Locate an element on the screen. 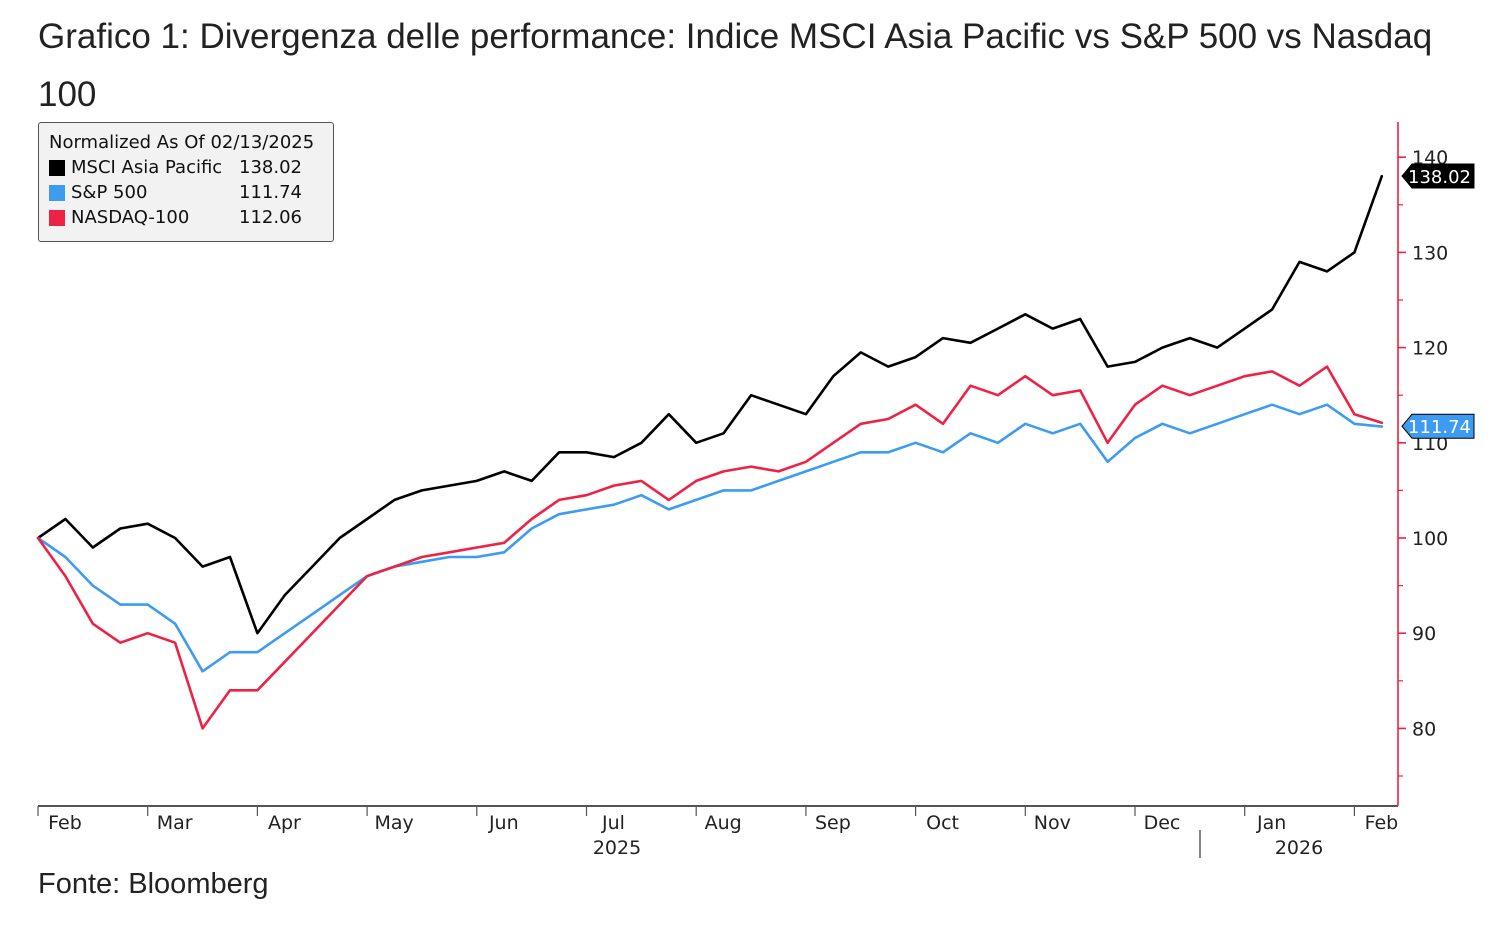 The image size is (1500, 934). y-tick-label: 100 is located at coordinates (1430, 539).